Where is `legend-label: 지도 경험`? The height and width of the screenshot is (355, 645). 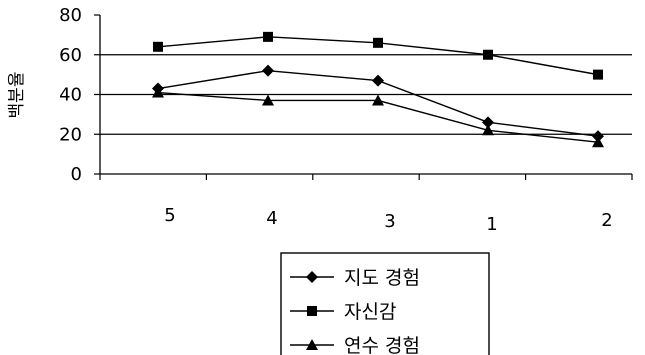
legend-label: 지도 경험 is located at coordinates (382, 278).